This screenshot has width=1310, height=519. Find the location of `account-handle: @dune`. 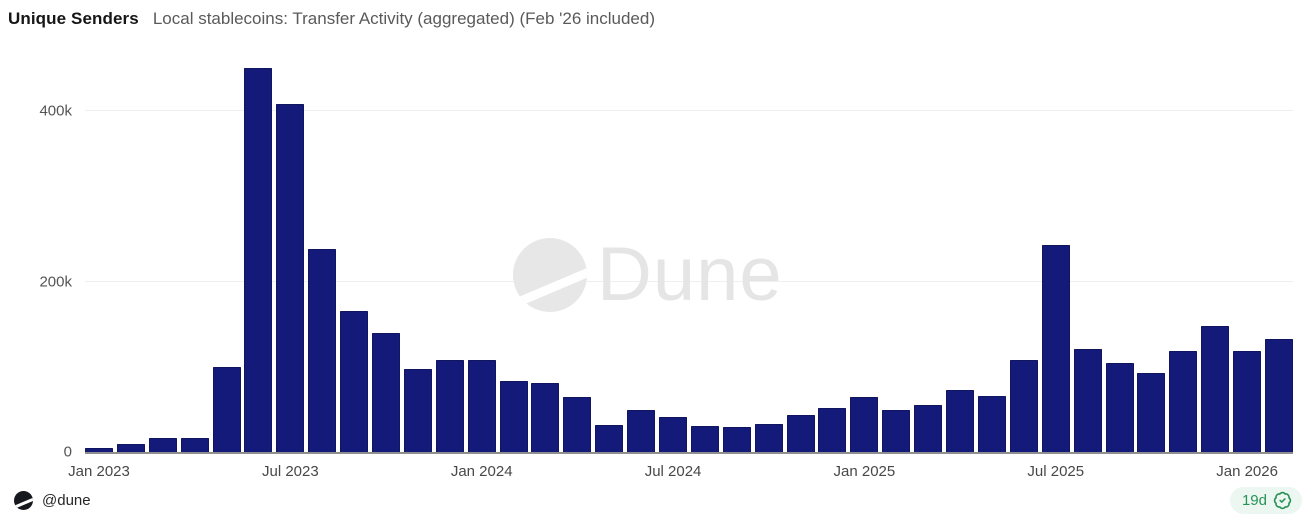

account-handle: @dune is located at coordinates (66, 500).